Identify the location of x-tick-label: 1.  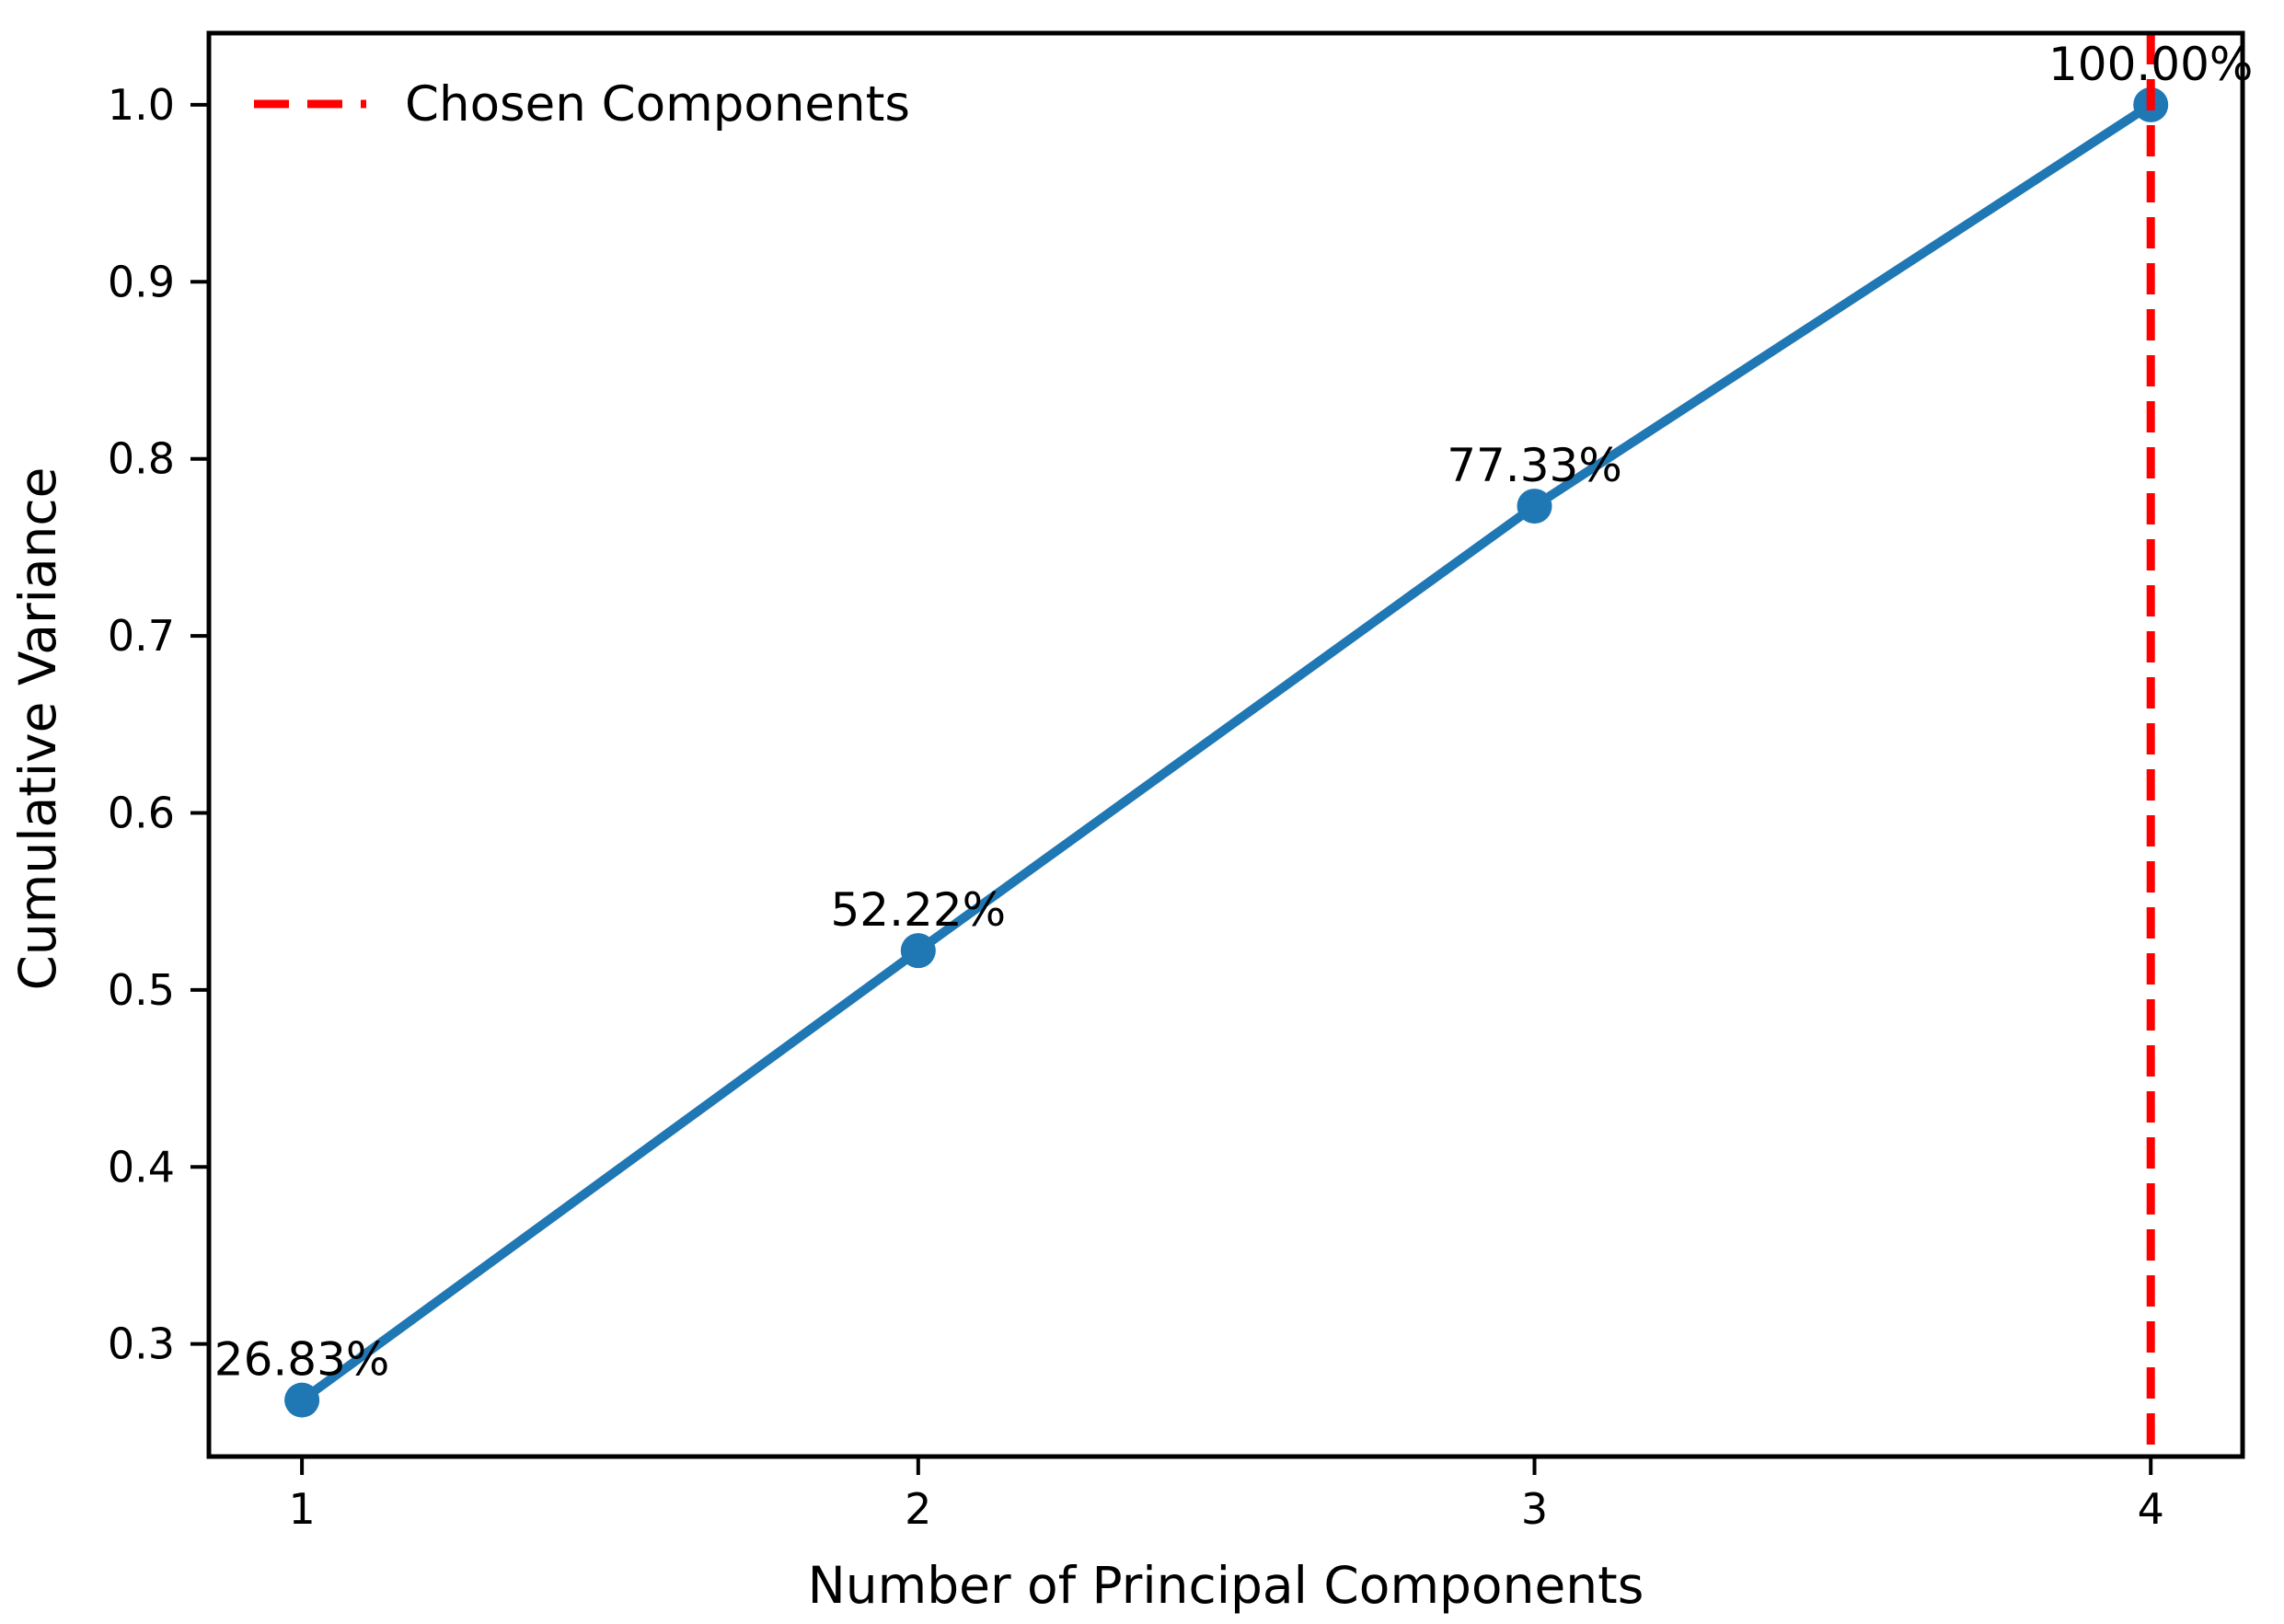
(301, 1509).